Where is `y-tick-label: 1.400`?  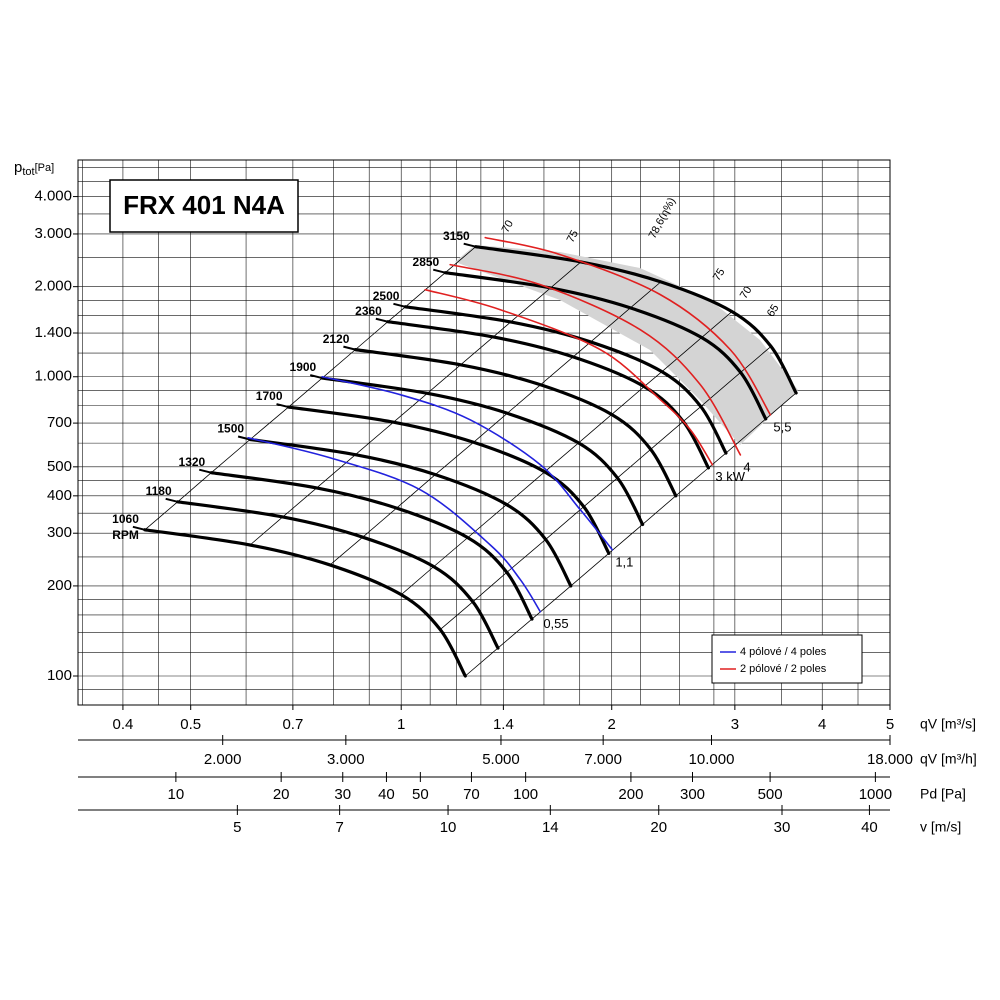 y-tick-label: 1.400 is located at coordinates (53, 332).